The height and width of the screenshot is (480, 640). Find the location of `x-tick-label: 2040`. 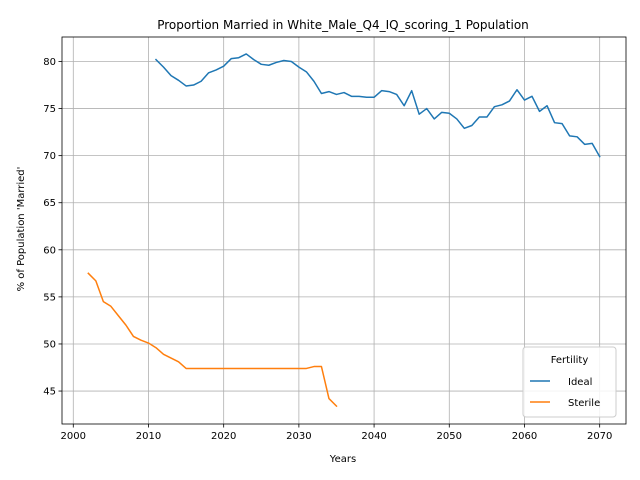

x-tick-label: 2040 is located at coordinates (373, 436).